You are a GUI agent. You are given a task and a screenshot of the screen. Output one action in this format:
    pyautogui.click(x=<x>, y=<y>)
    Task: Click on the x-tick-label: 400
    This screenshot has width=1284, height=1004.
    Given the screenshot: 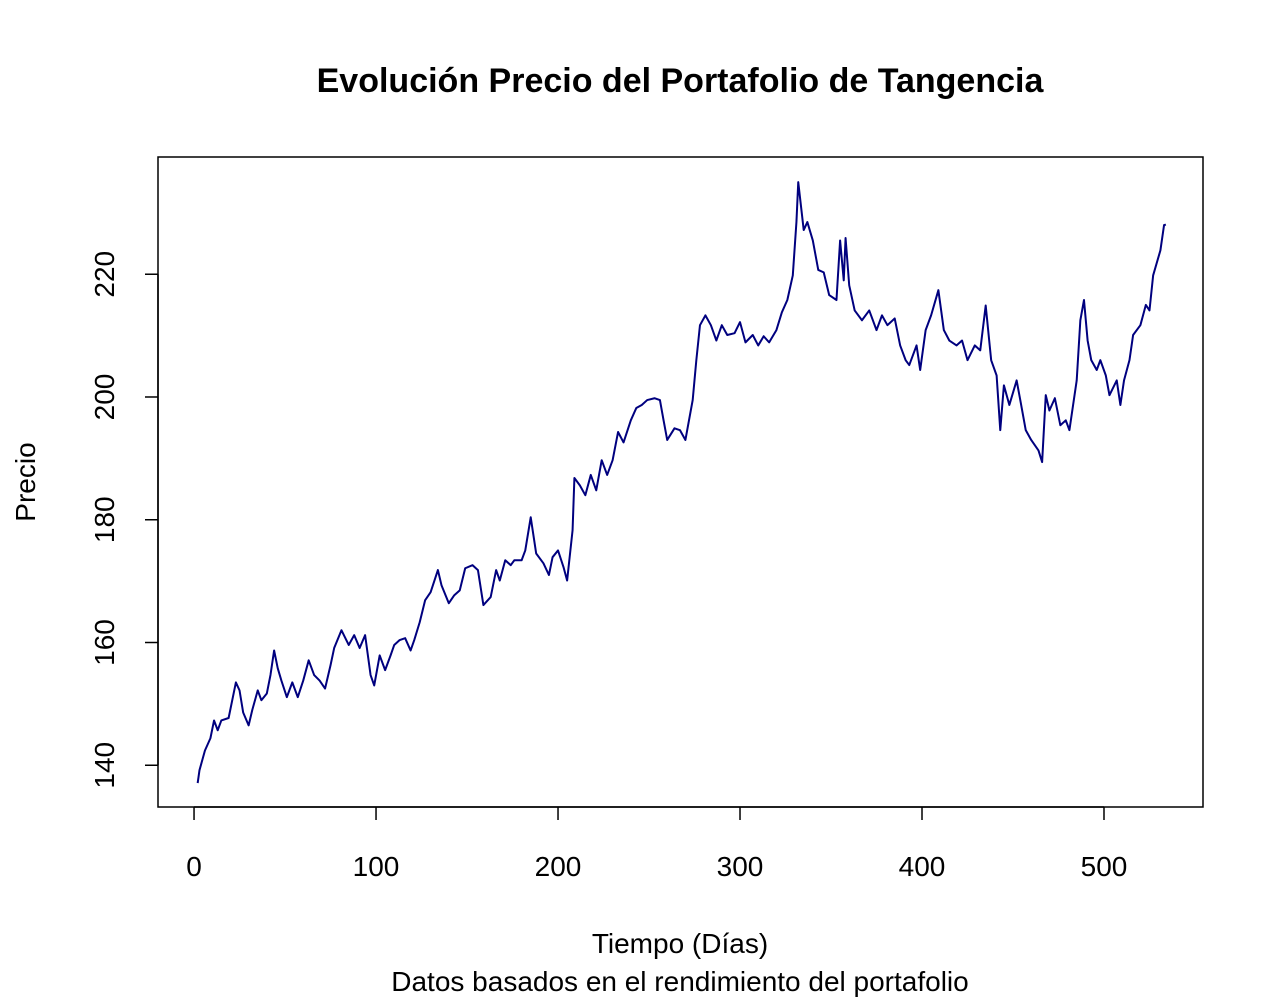 What is the action you would take?
    pyautogui.click(x=922, y=866)
    